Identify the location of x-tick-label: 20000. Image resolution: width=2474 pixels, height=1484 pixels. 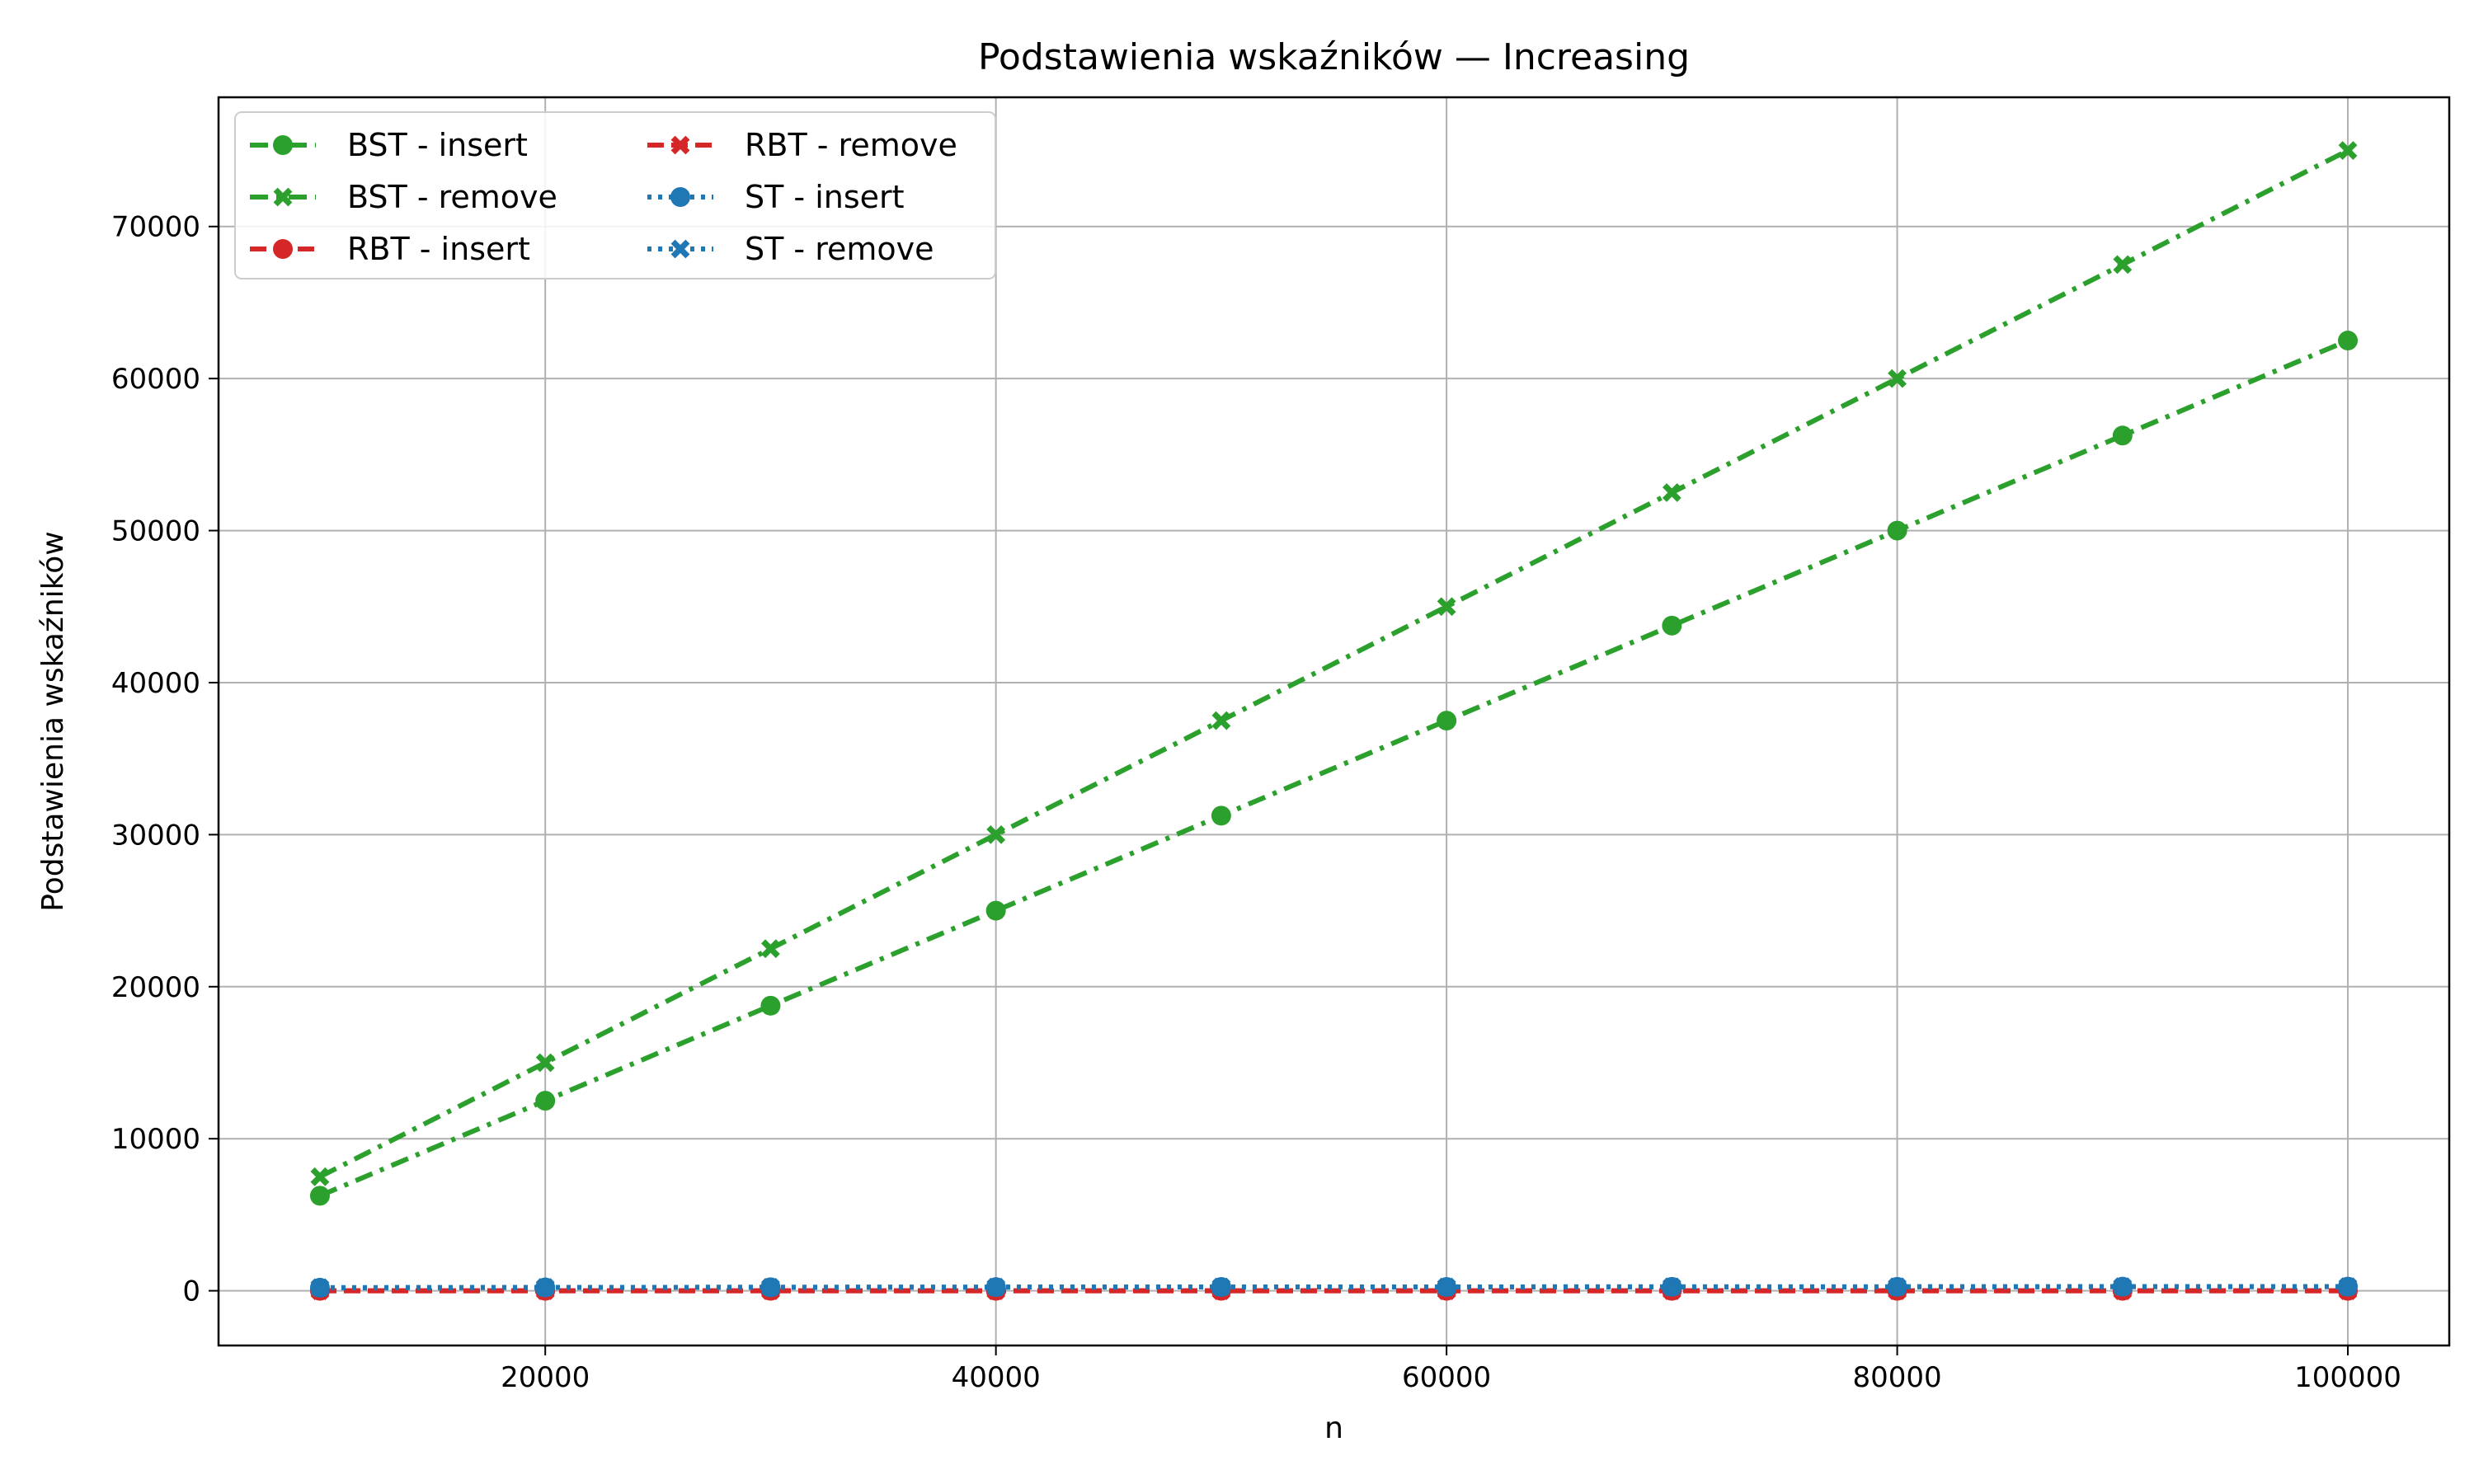
(545, 1377).